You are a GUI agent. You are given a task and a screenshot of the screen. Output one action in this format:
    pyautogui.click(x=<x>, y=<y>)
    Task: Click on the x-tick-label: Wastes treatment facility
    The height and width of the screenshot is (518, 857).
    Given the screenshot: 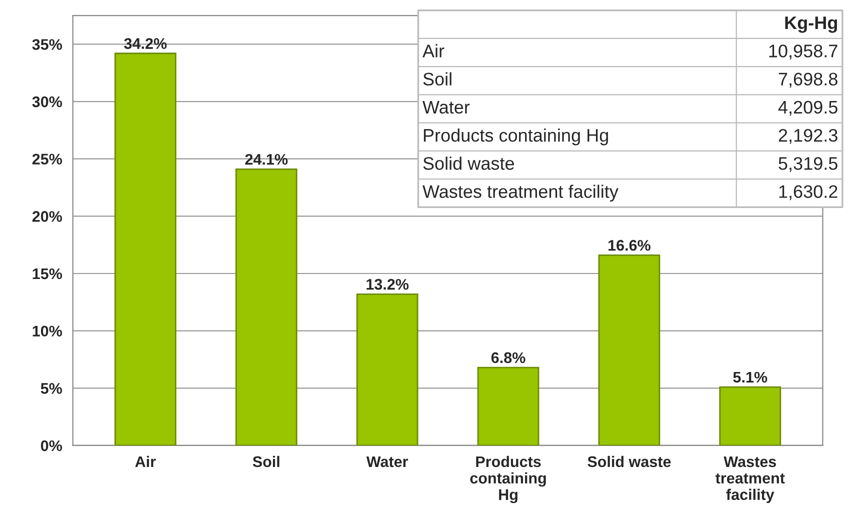 What is the action you would take?
    pyautogui.click(x=750, y=480)
    